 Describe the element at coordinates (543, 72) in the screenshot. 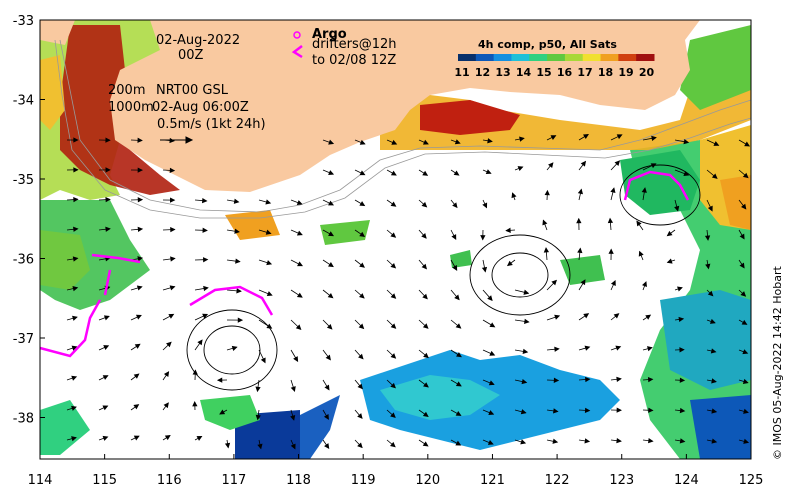

I see `colorbar-tick-label: 15` at that location.